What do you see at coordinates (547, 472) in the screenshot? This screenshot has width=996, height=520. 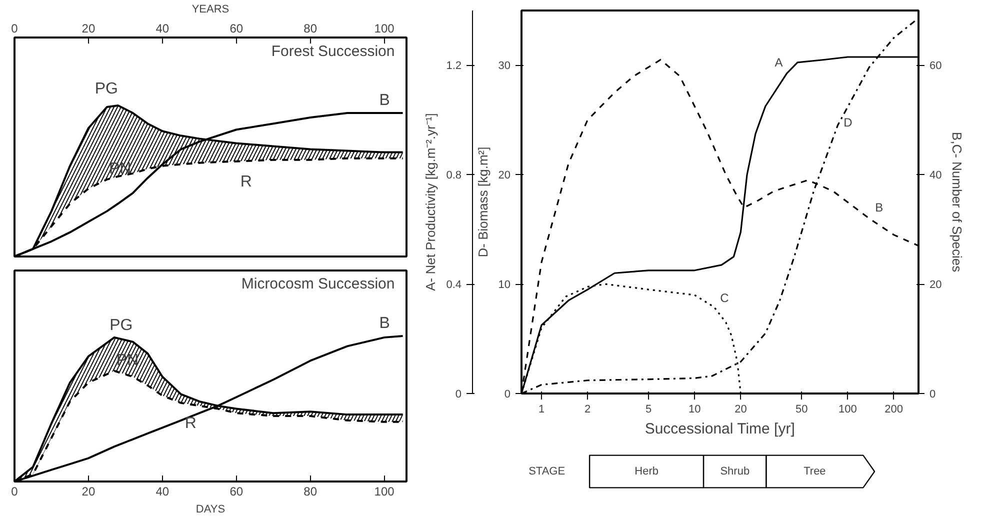 I see `text: STAGE` at bounding box center [547, 472].